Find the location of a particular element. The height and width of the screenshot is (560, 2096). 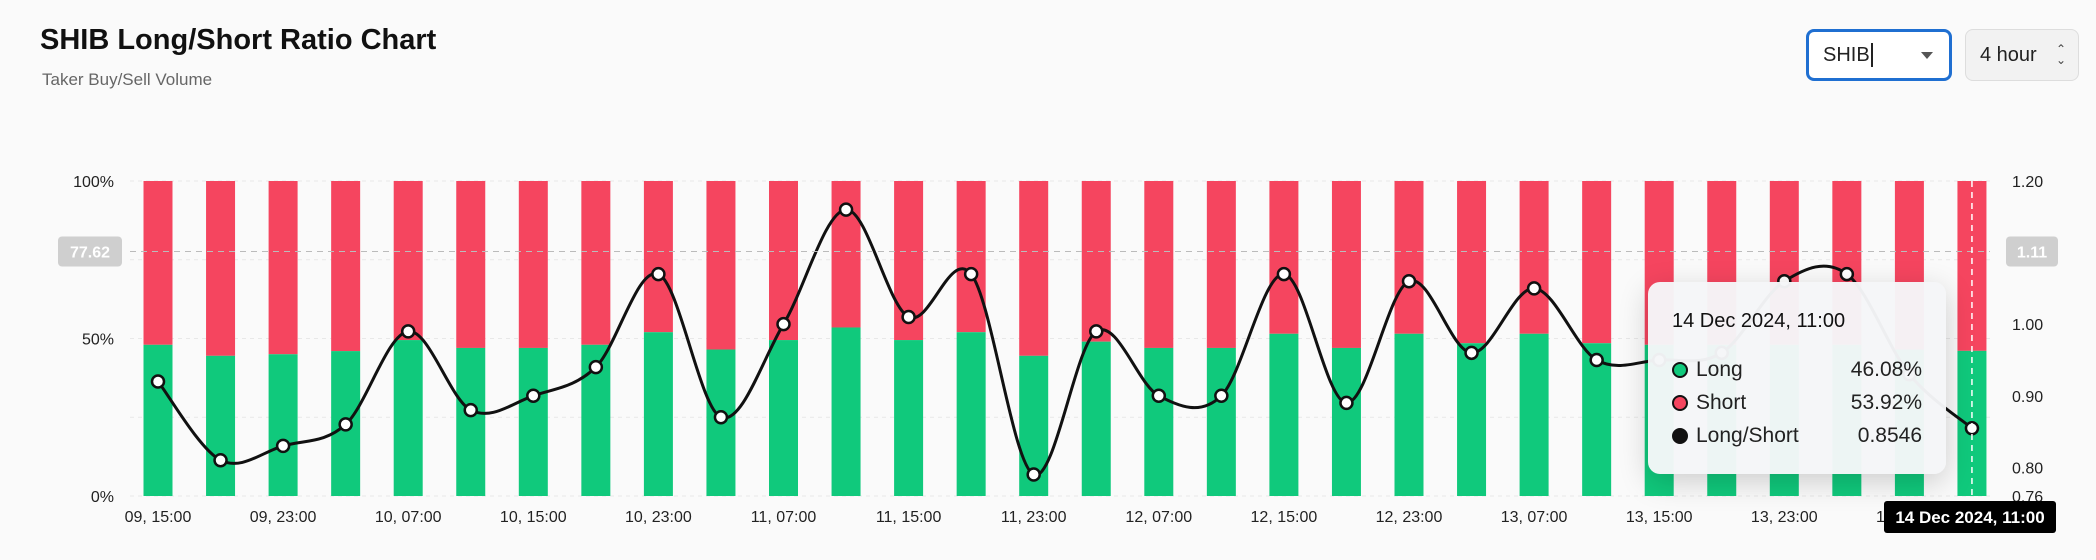

crosshair-x-label: 14 Dec 2024, 11:00 is located at coordinates (1969, 517).